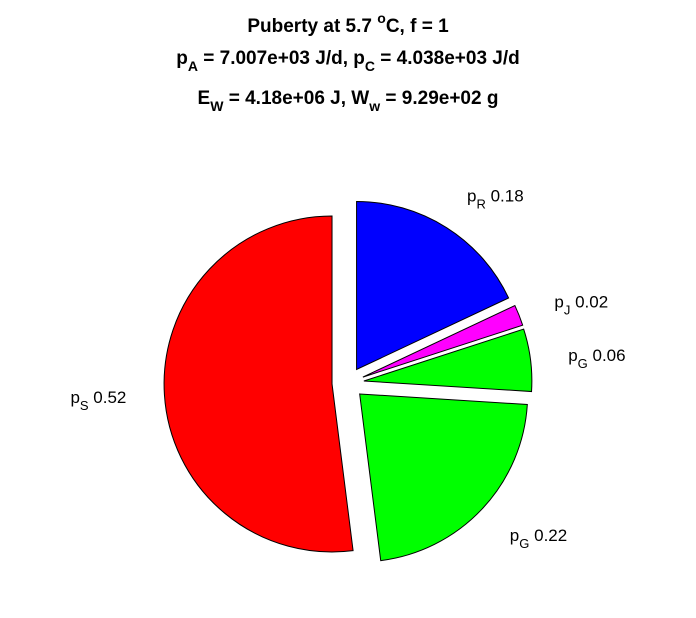 This screenshot has width=696, height=618. I want to click on slice-label-4: pS 0.52, so click(98, 400).